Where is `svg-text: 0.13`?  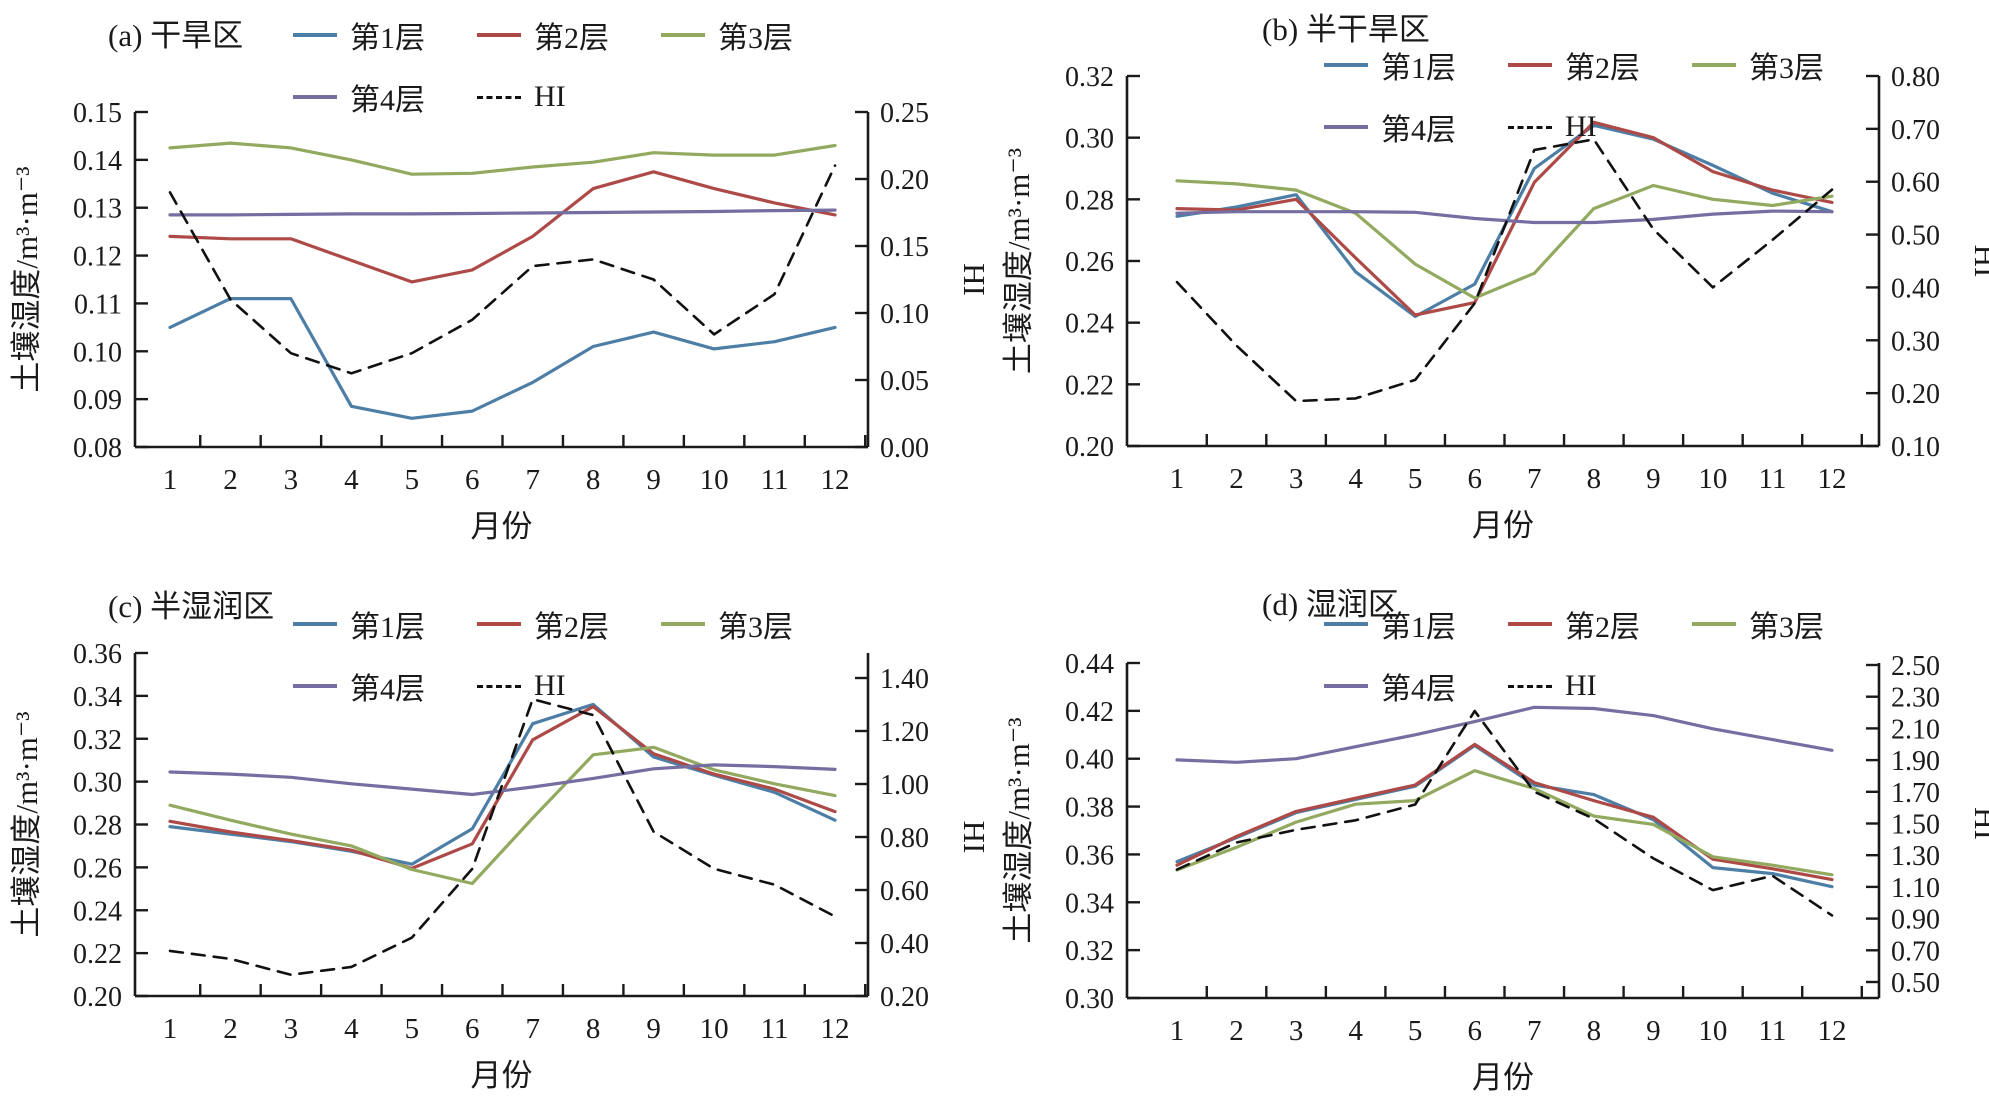 svg-text: 0.13 is located at coordinates (97, 209).